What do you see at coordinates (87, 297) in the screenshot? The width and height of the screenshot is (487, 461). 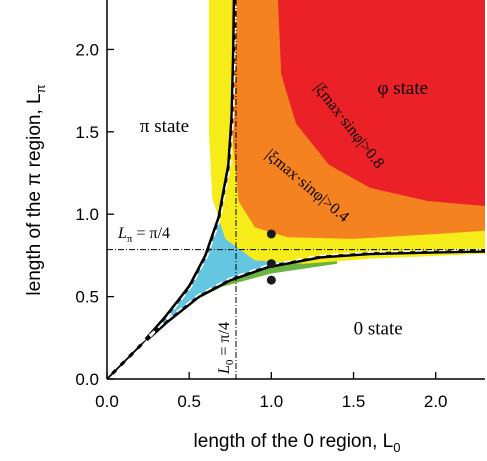 I see `y-tick-label-1: 0.5` at bounding box center [87, 297].